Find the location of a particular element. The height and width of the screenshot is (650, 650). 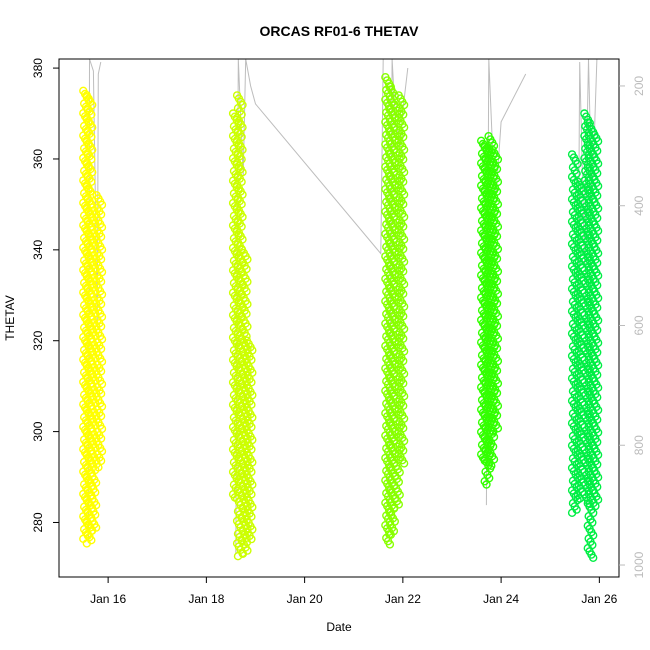

y-tick-label: 340 is located at coordinates (38, 250).